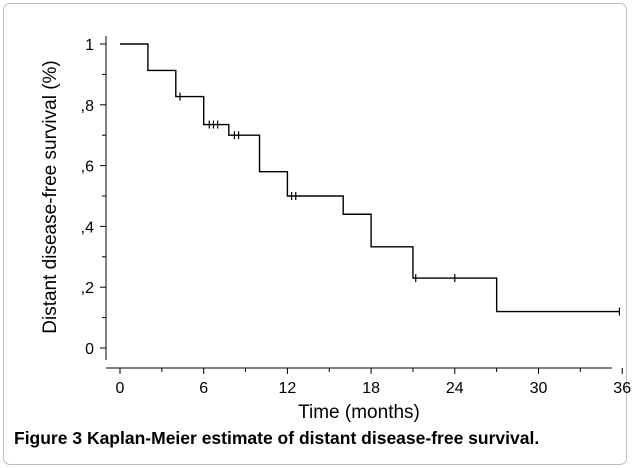 This screenshot has width=632, height=468. I want to click on y-ticks: 0 ,2 ,4 ,6 ,8 1, so click(93, 197).